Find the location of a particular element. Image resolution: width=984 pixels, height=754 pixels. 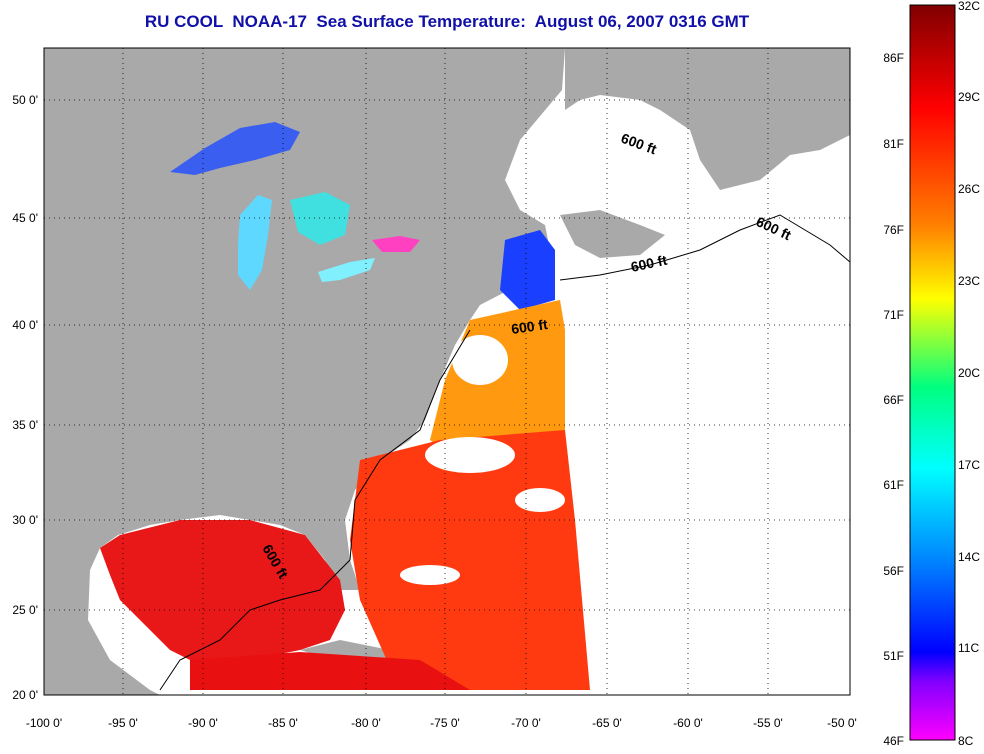

lat-tick-label: 50 0' is located at coordinates (25, 100).